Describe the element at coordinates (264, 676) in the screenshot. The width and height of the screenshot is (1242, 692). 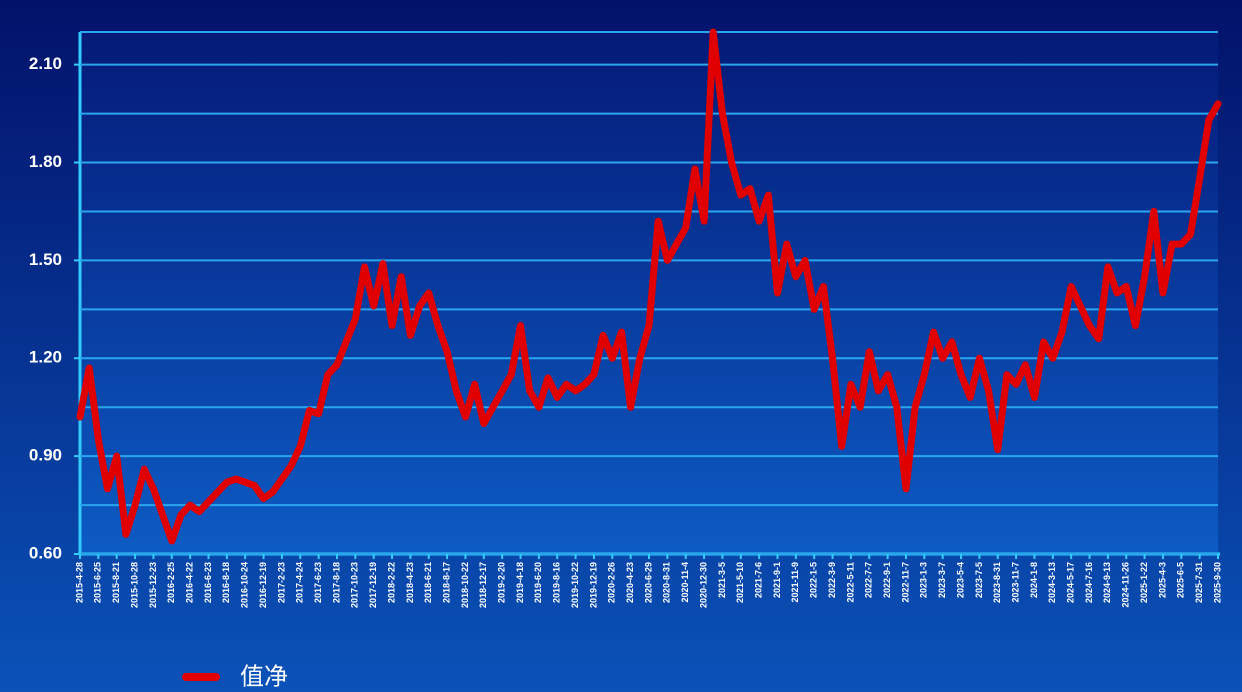
I see `legend-label: 值净` at that location.